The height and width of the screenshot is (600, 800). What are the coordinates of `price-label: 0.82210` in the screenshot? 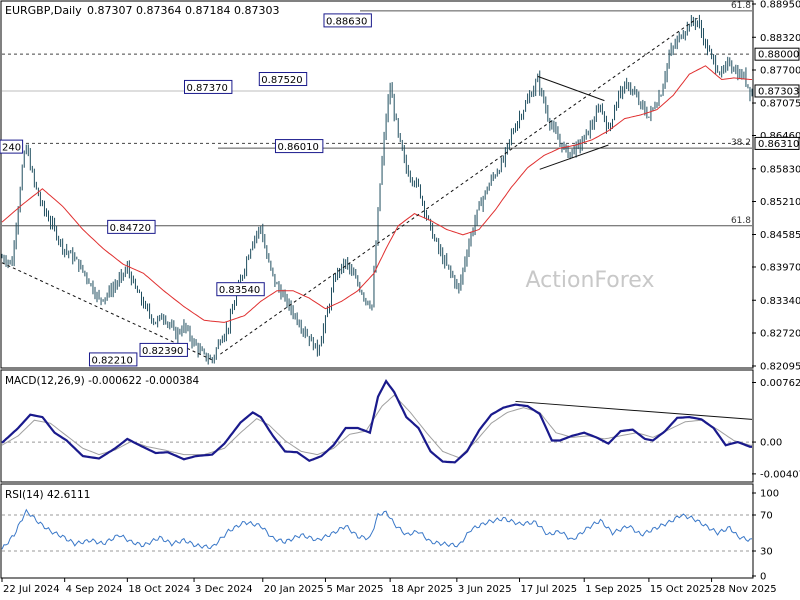 It's located at (111, 360).